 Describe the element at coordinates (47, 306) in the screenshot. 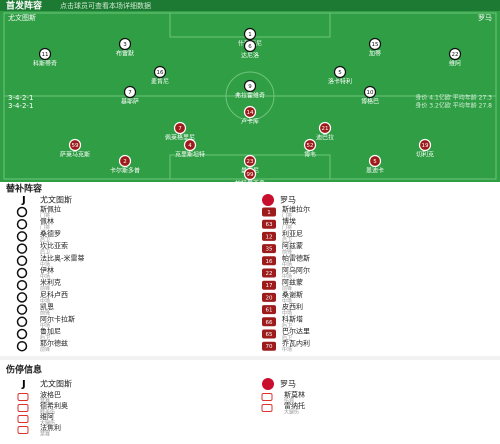

I see `sub-name: 凯恩` at that location.